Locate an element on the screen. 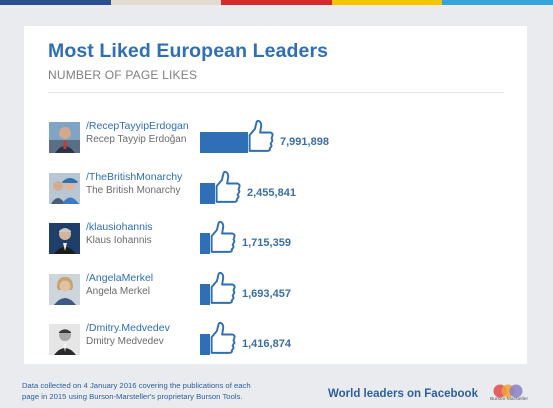  leader-name: Recep Tayyip Erdoğan is located at coordinates (136, 139).